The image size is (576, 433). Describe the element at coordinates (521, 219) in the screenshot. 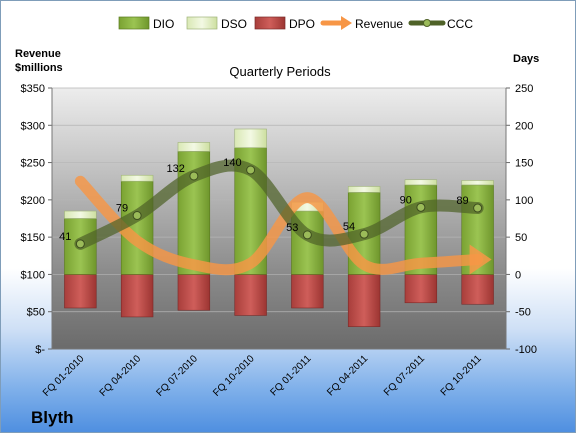

I see `right-axis: -100 -50 0 50 100 150 200 250` at that location.